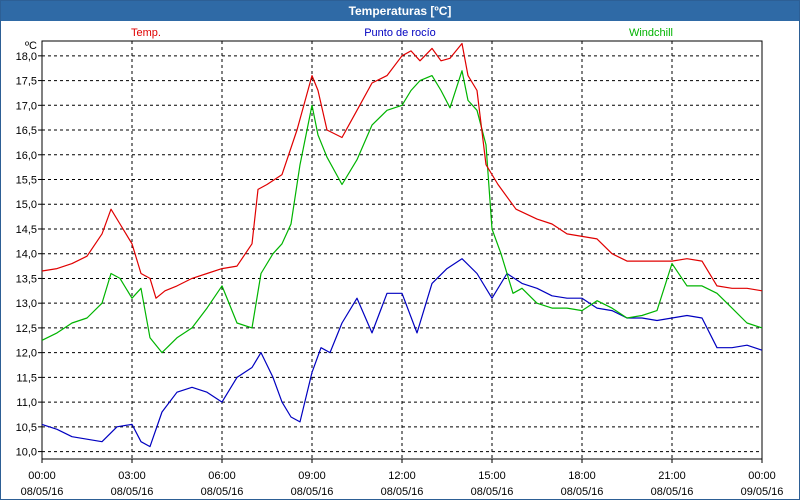 Image resolution: width=800 pixels, height=501 pixels. I want to click on x-tick-time-label: 15:00, so click(492, 476).